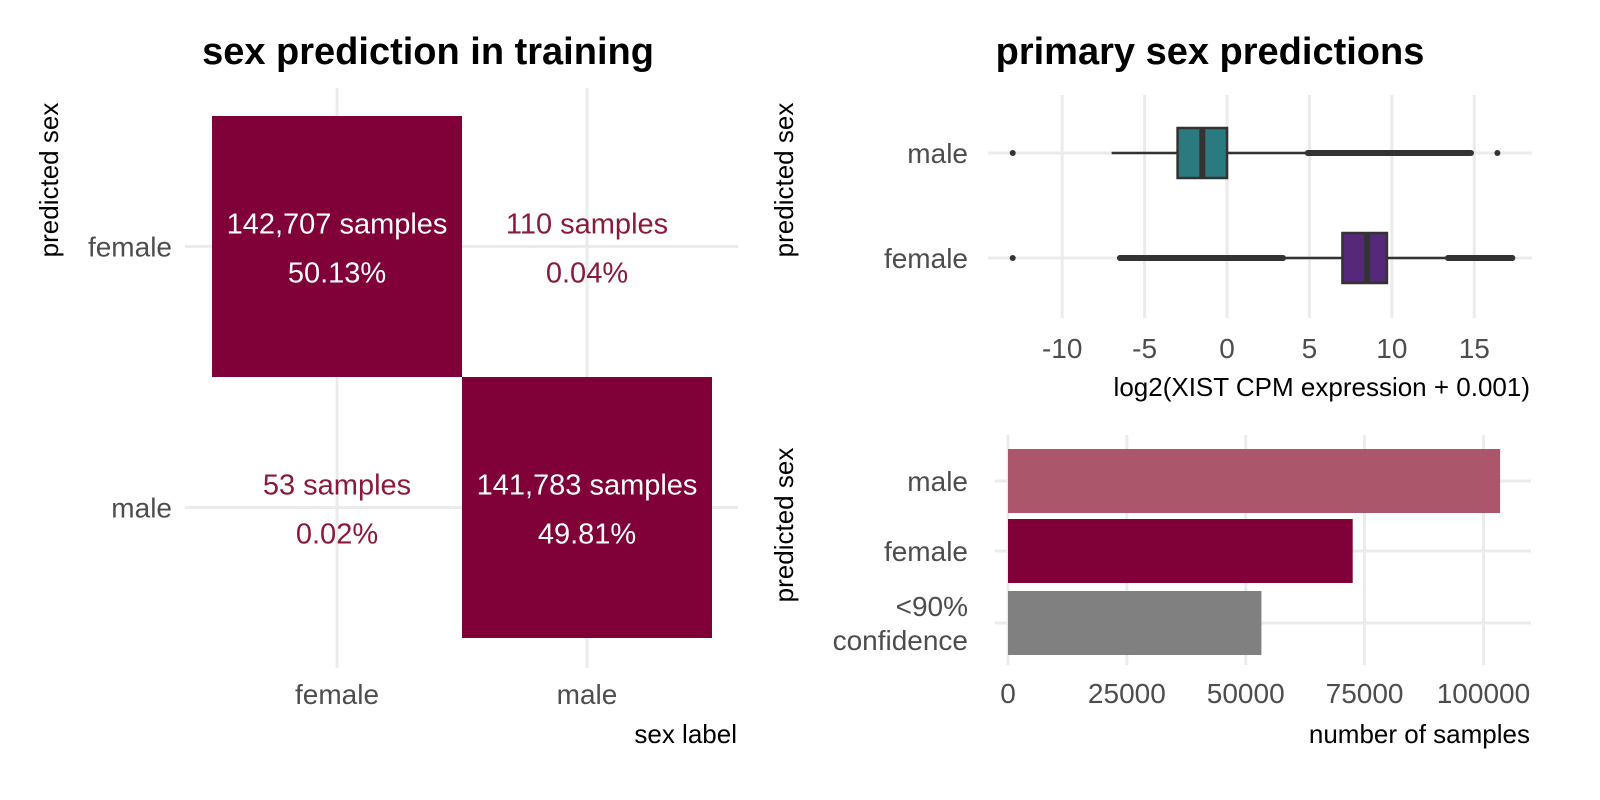  What do you see at coordinates (337, 246) in the screenshot?
I see `heatmap-cell-female-female` at bounding box center [337, 246].